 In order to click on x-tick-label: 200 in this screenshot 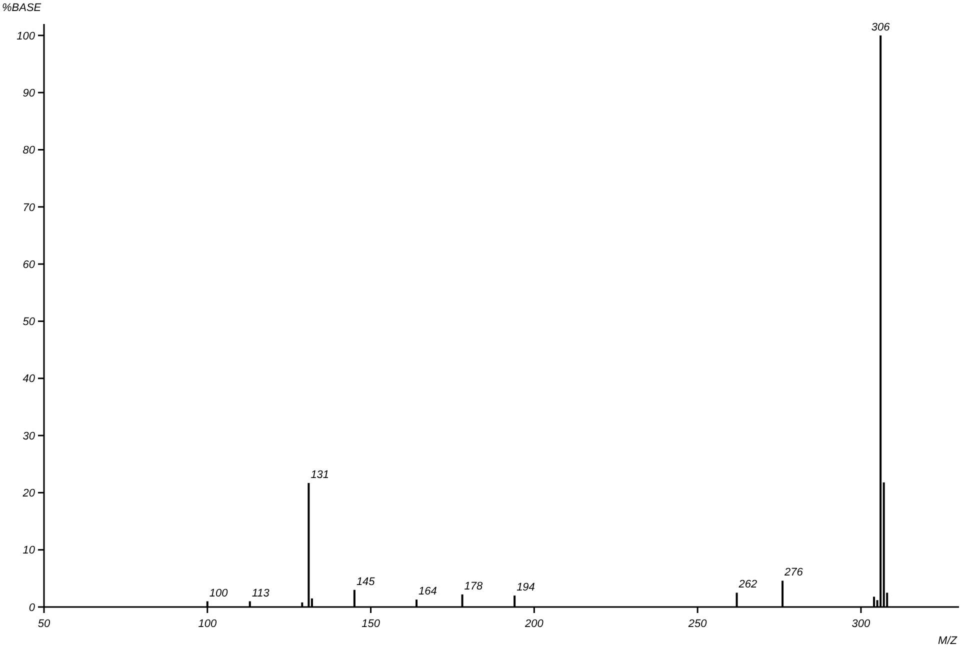, I will do `click(534, 624)`.